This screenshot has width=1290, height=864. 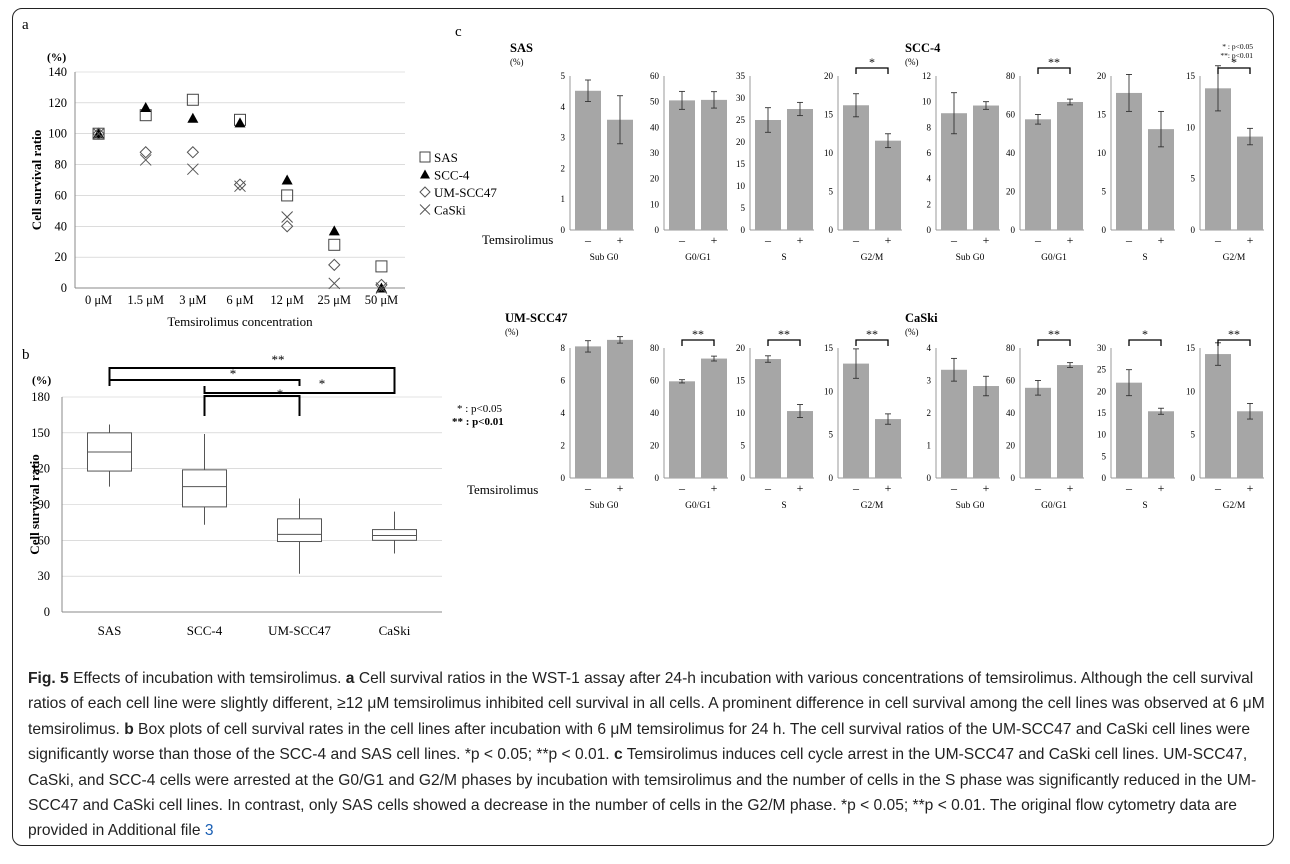 What do you see at coordinates (287, 226) in the screenshot?
I see `a-point-um-scc47` at bounding box center [287, 226].